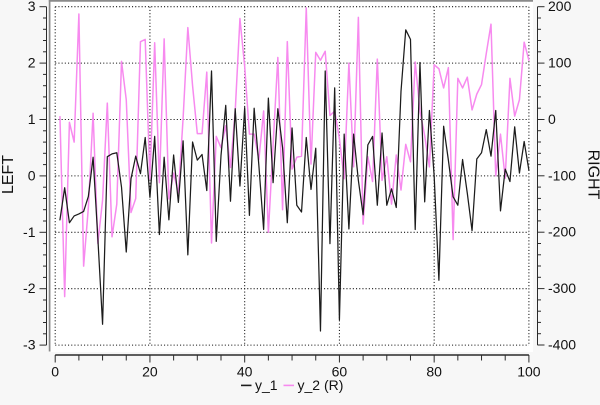  What do you see at coordinates (562, 288) in the screenshot?
I see `svg-text: -300` at bounding box center [562, 288].